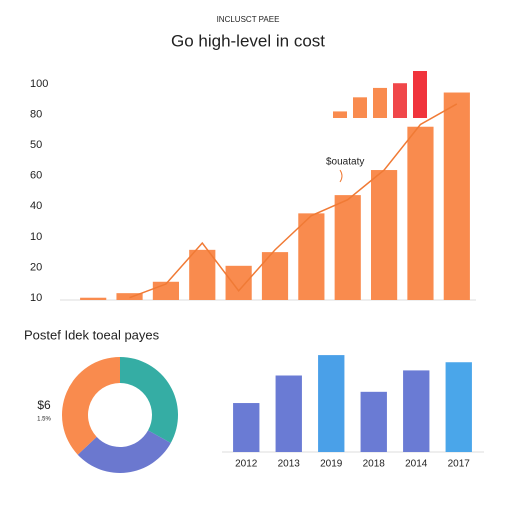 The height and width of the screenshot is (512, 512). What do you see at coordinates (44, 420) in the screenshot?
I see `center-sublabel: 1.5%` at bounding box center [44, 420].